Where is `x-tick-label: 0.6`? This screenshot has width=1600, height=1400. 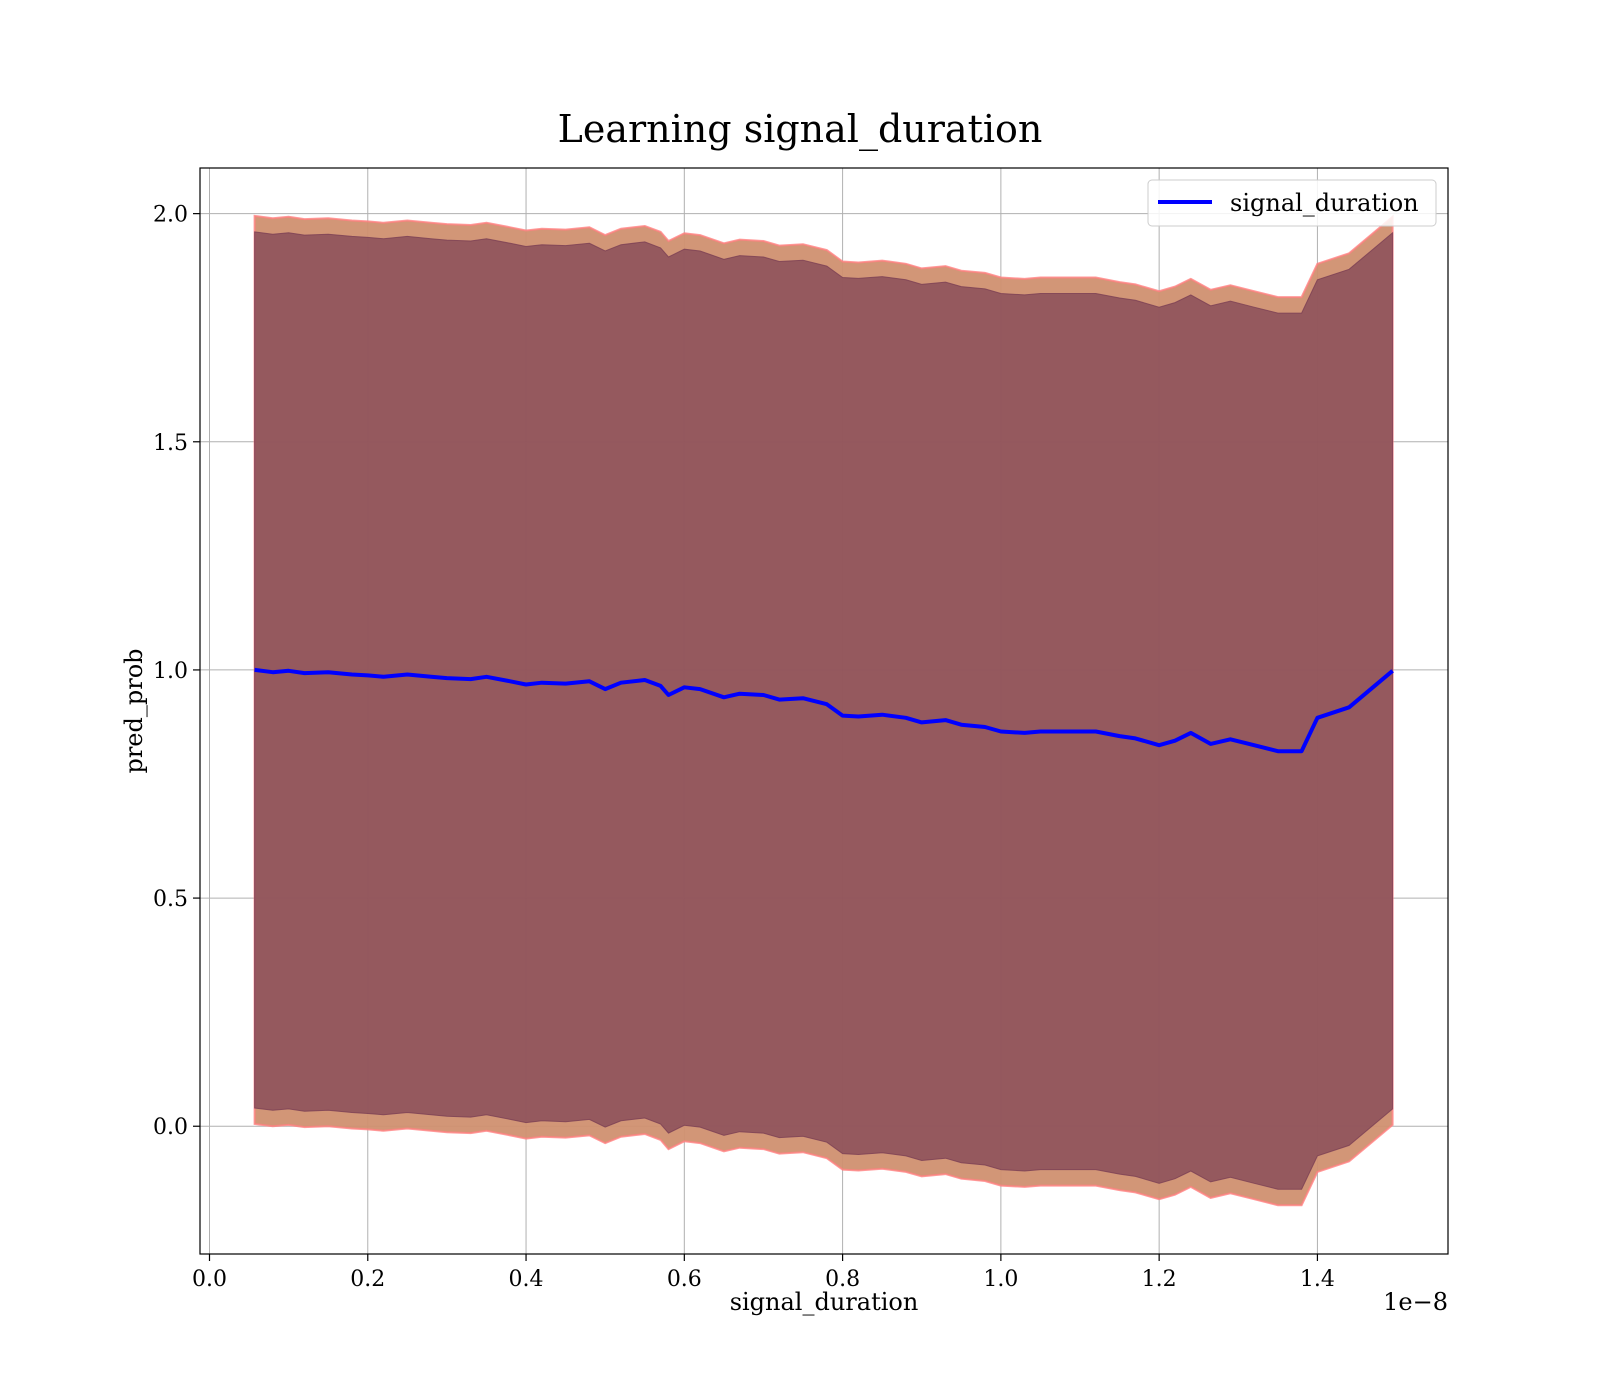 x-tick-label: 0.6 is located at coordinates (684, 1279).